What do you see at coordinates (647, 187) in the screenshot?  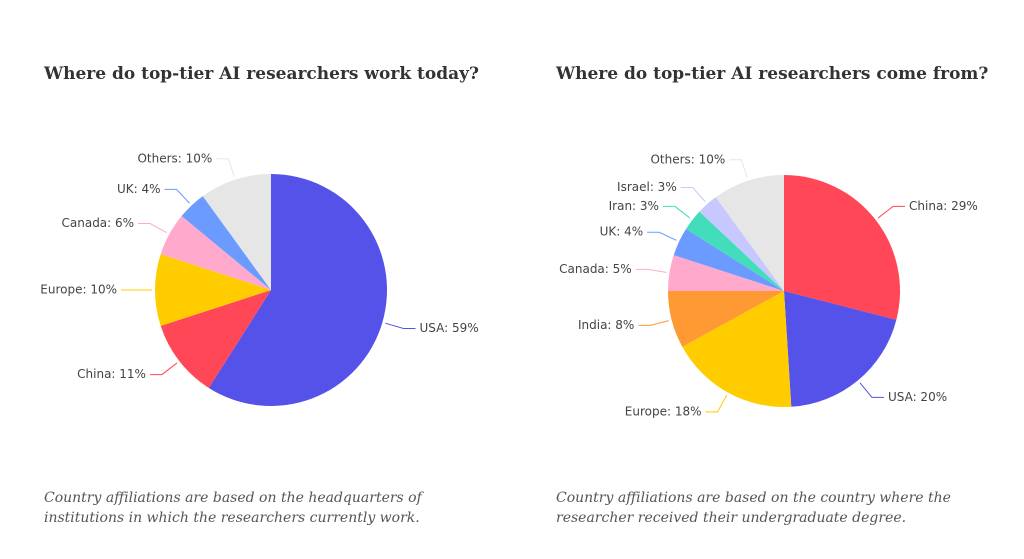 I see `slice-label: Israel: 3%` at bounding box center [647, 187].